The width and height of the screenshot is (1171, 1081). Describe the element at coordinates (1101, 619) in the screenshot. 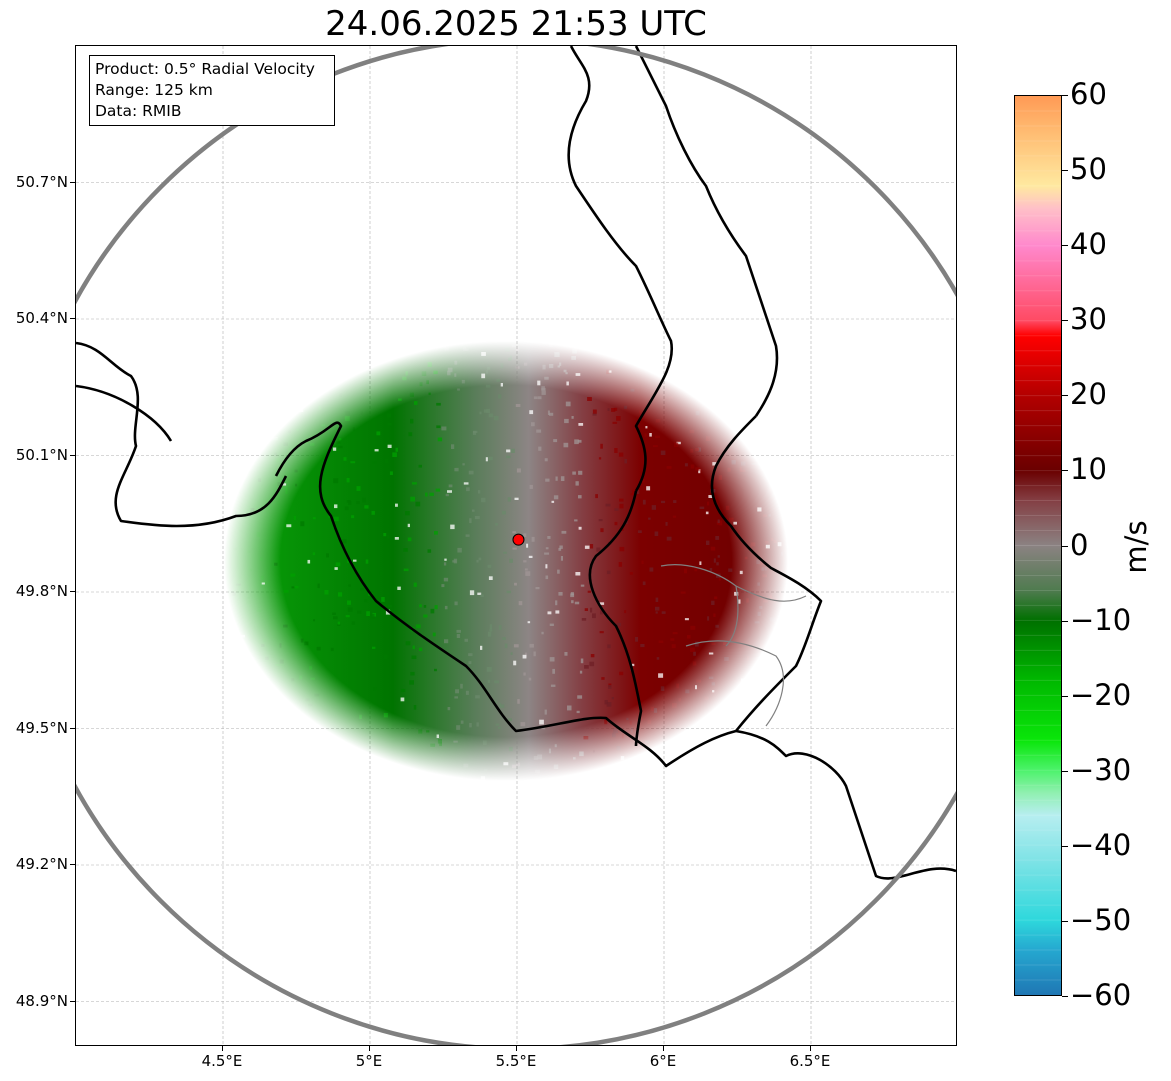

I see `colorbar-tick-label: −10` at that location.